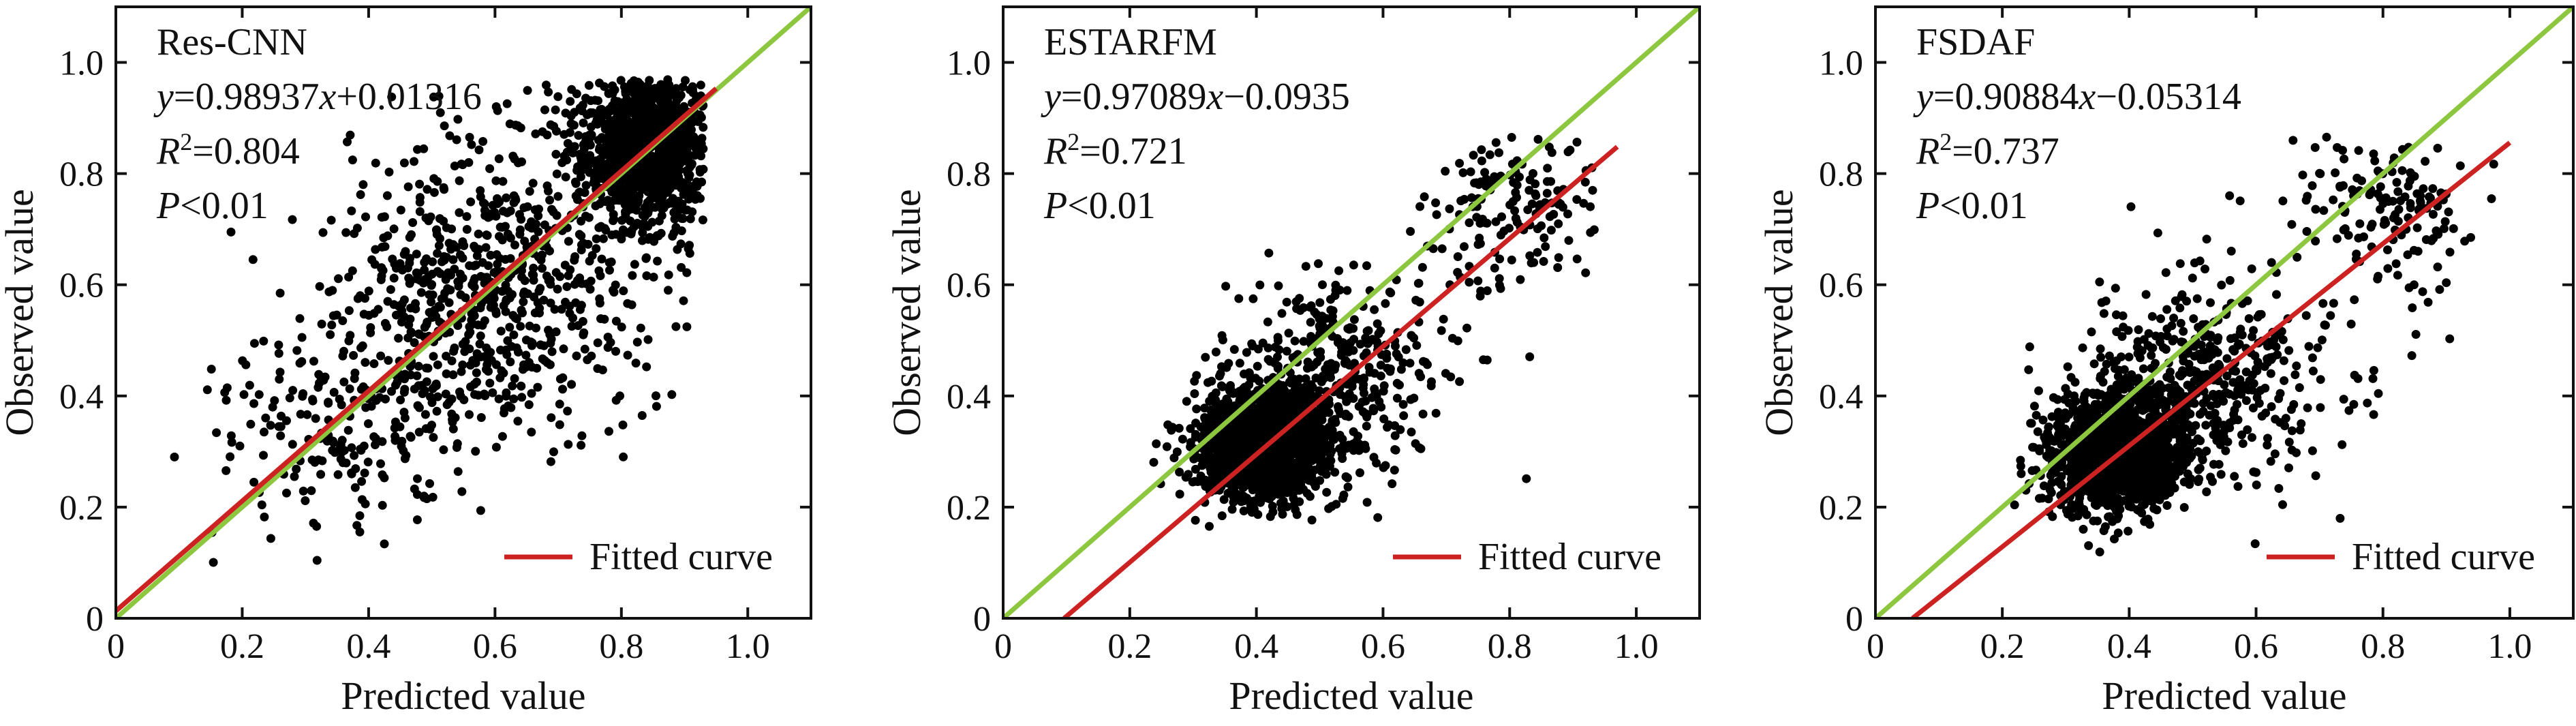 This screenshot has width=2576, height=726. Describe the element at coordinates (81, 286) in the screenshot. I see `y-tick-label: 0.6` at that location.